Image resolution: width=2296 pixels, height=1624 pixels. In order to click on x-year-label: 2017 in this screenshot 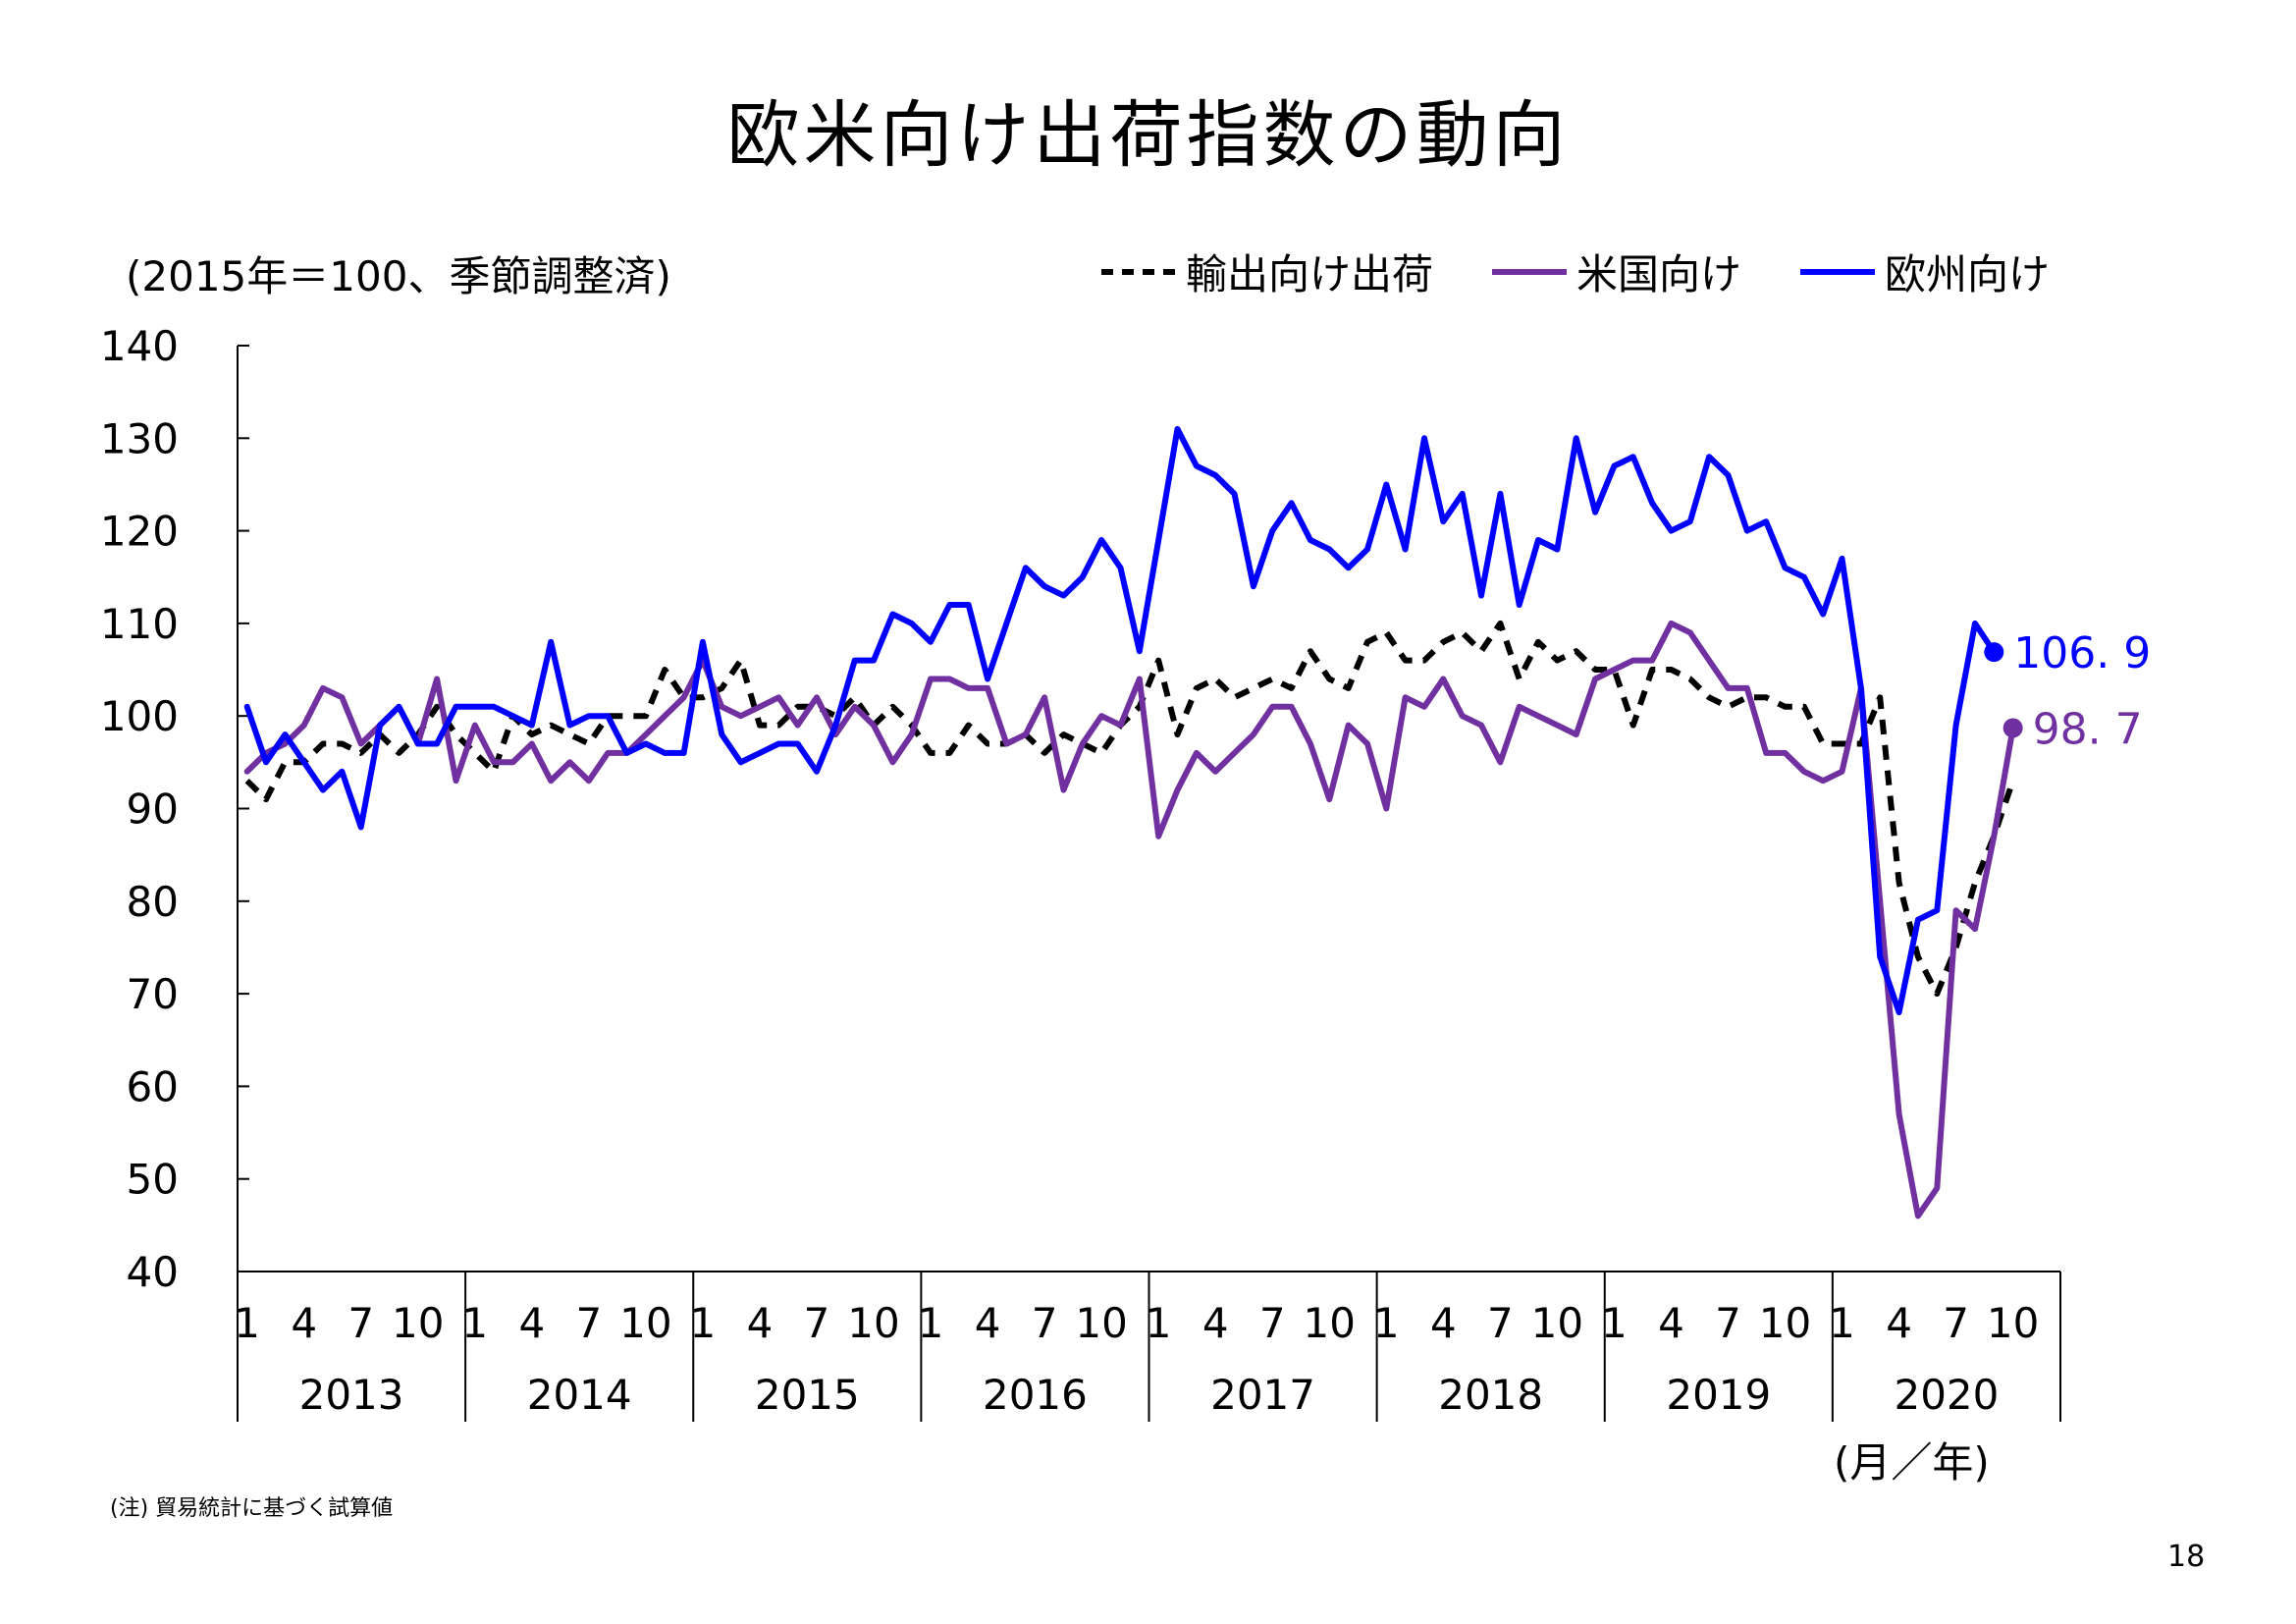, I will do `click(1262, 1395)`.